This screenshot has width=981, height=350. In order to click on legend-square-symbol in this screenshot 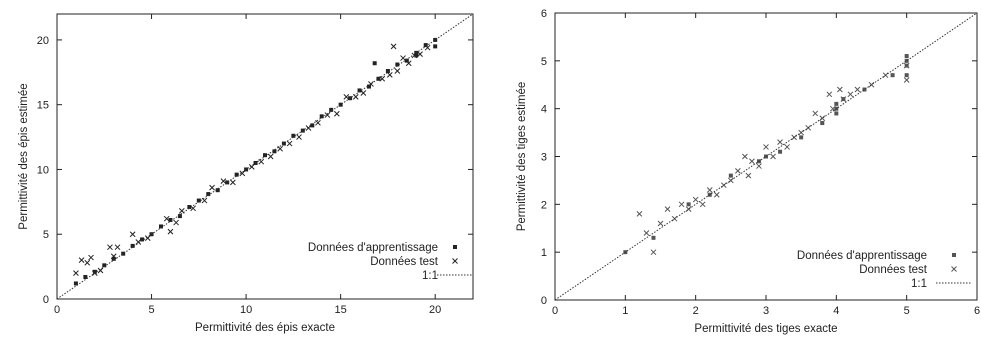, I will do `click(455, 247)`.